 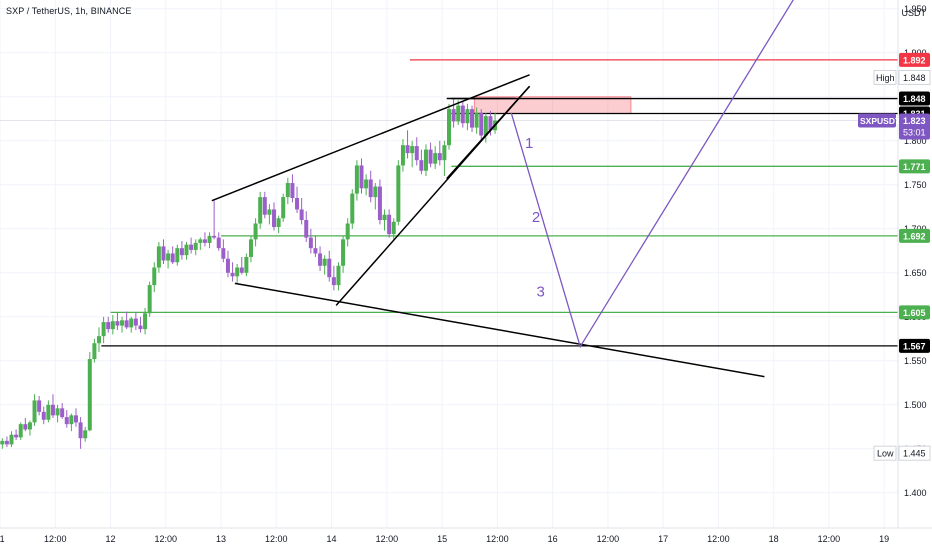 What do you see at coordinates (914, 313) in the screenshot?
I see `level-tag-text: 1.605` at bounding box center [914, 313].